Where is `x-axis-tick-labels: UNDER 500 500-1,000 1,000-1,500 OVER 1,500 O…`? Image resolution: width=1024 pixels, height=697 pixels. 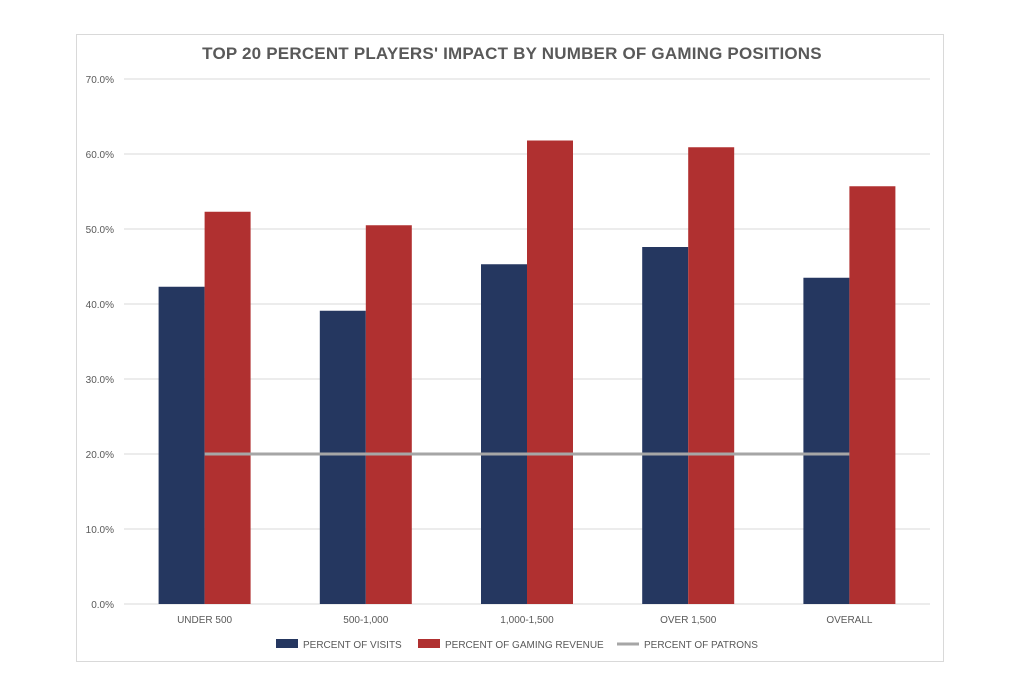 x-axis-tick-labels: UNDER 500 500-1,000 1,000-1,500 OVER 1,500 O… is located at coordinates (525, 620).